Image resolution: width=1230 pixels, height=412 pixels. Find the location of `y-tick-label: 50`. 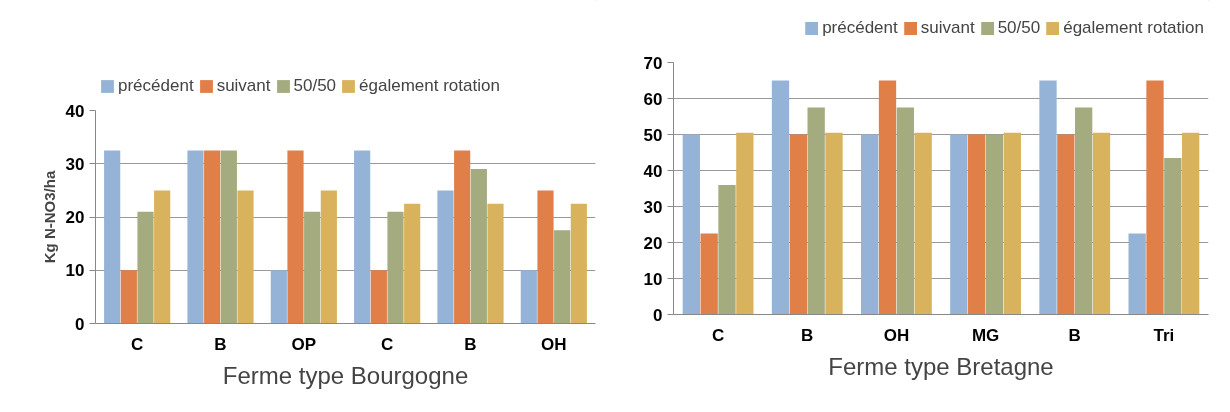

y-tick-label: 50 is located at coordinates (653, 135).